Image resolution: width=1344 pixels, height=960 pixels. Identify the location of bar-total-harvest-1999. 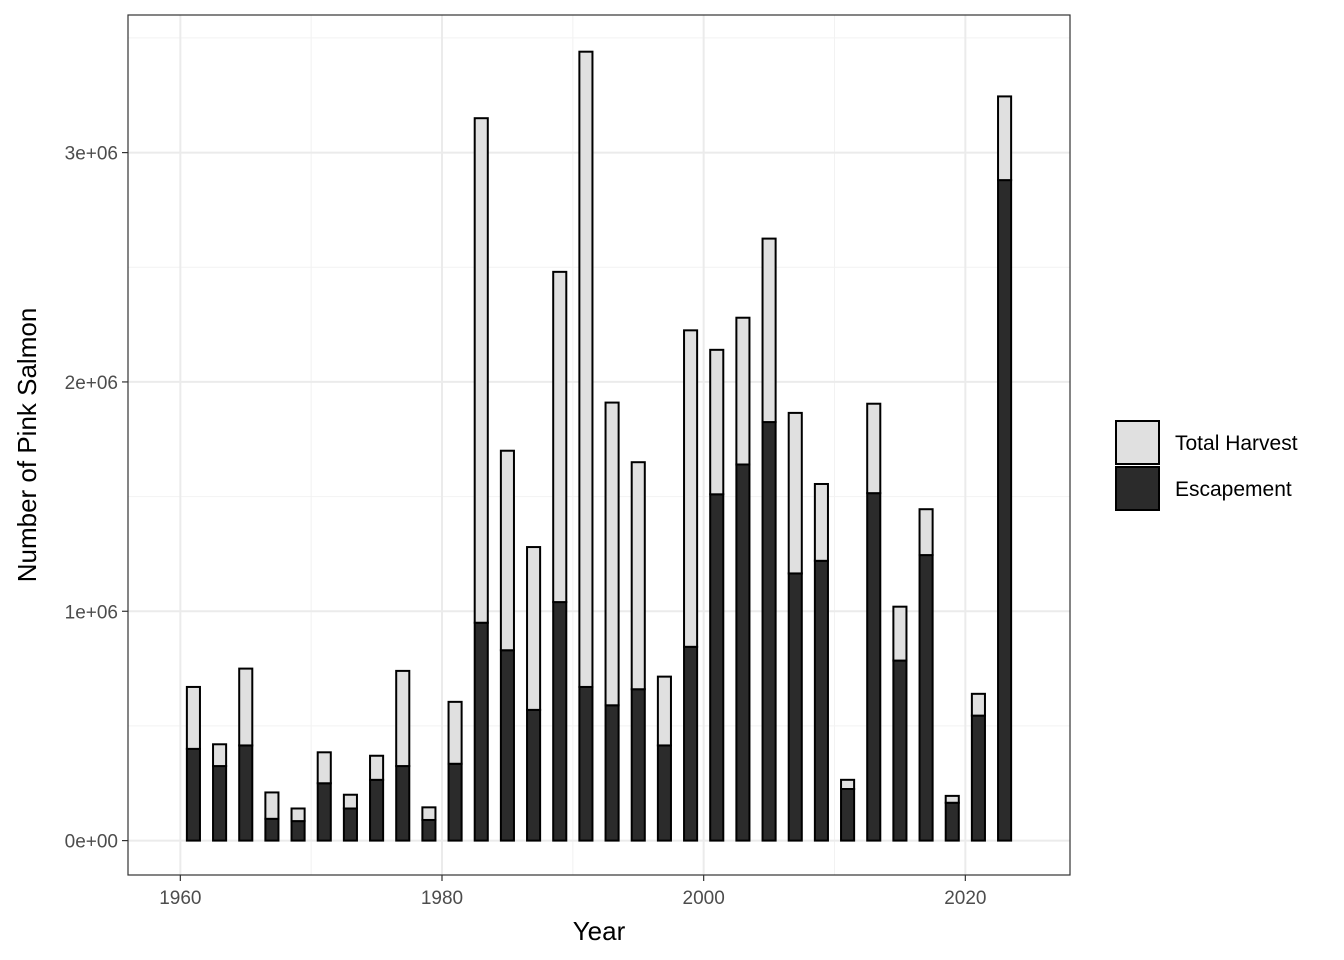
(691, 488).